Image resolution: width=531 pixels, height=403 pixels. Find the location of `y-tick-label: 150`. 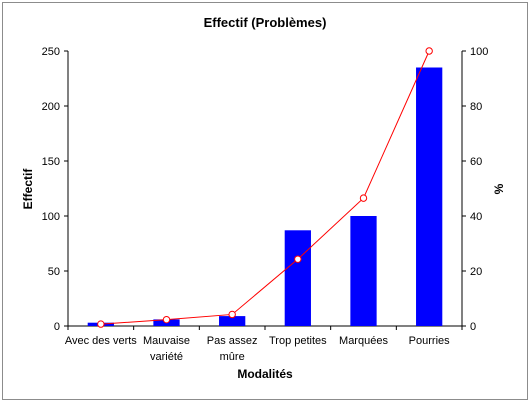

y-tick-label: 150 is located at coordinates (51, 162).